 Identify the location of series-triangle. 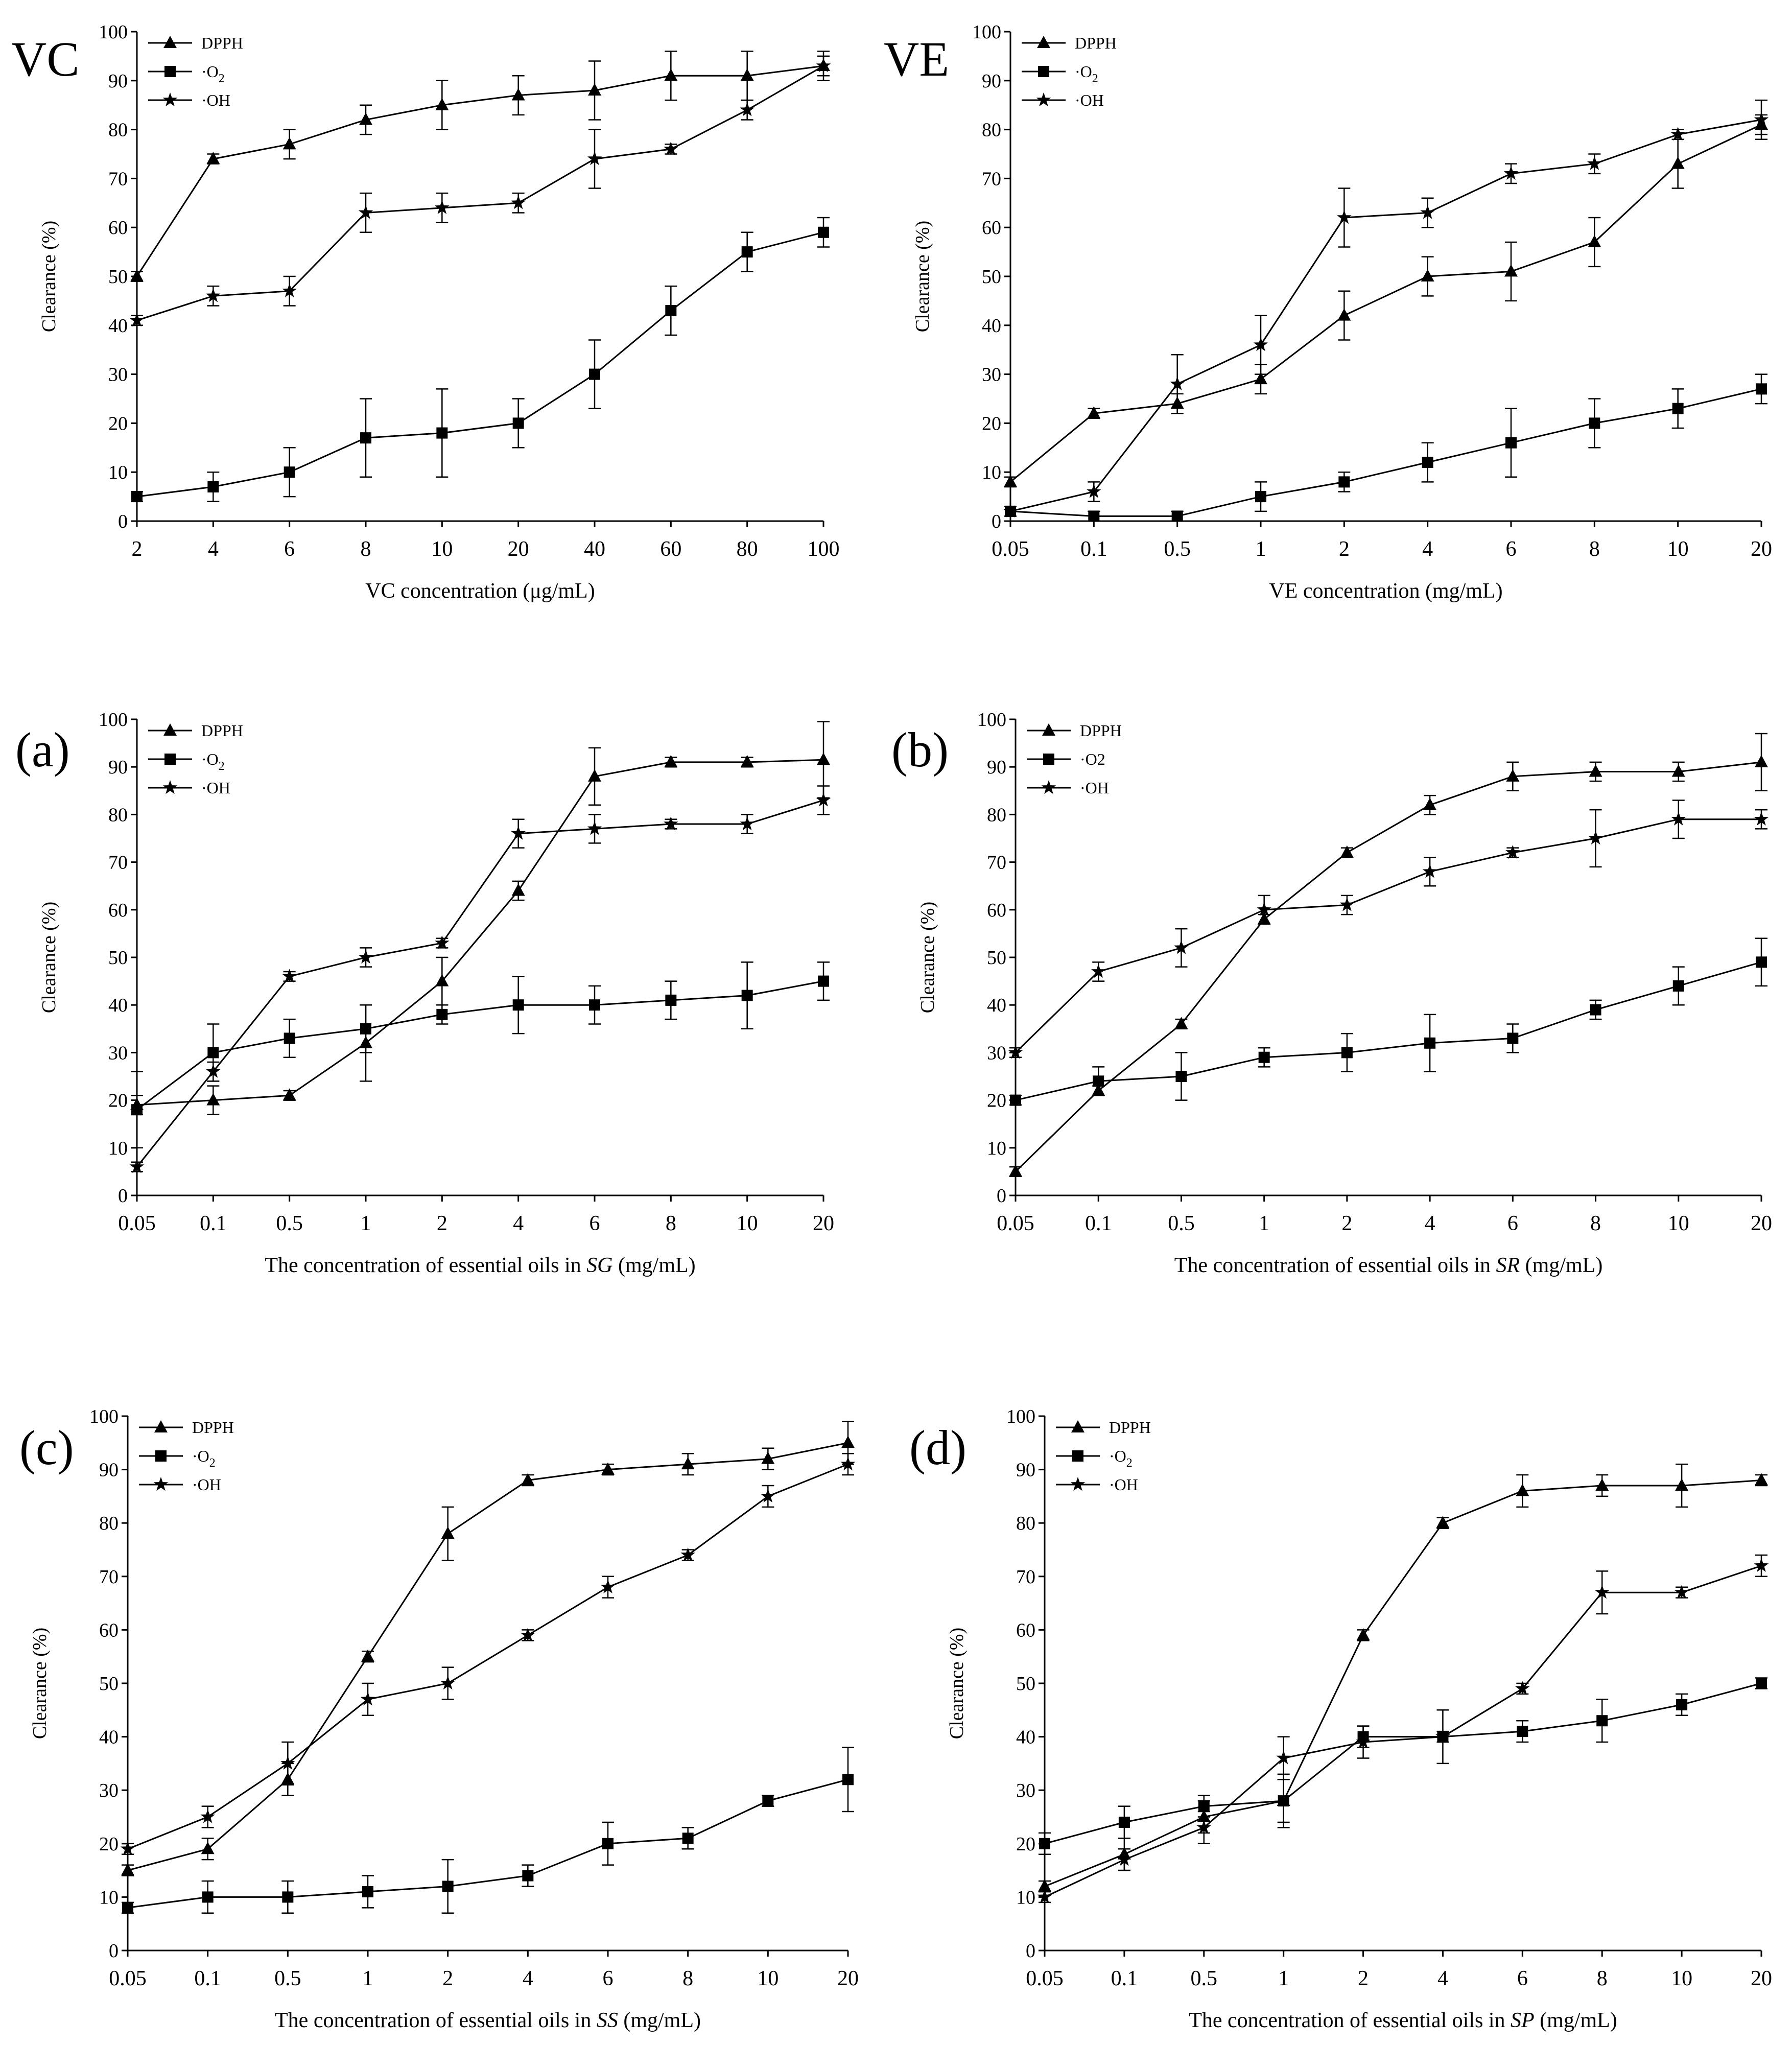
(488, 1648).